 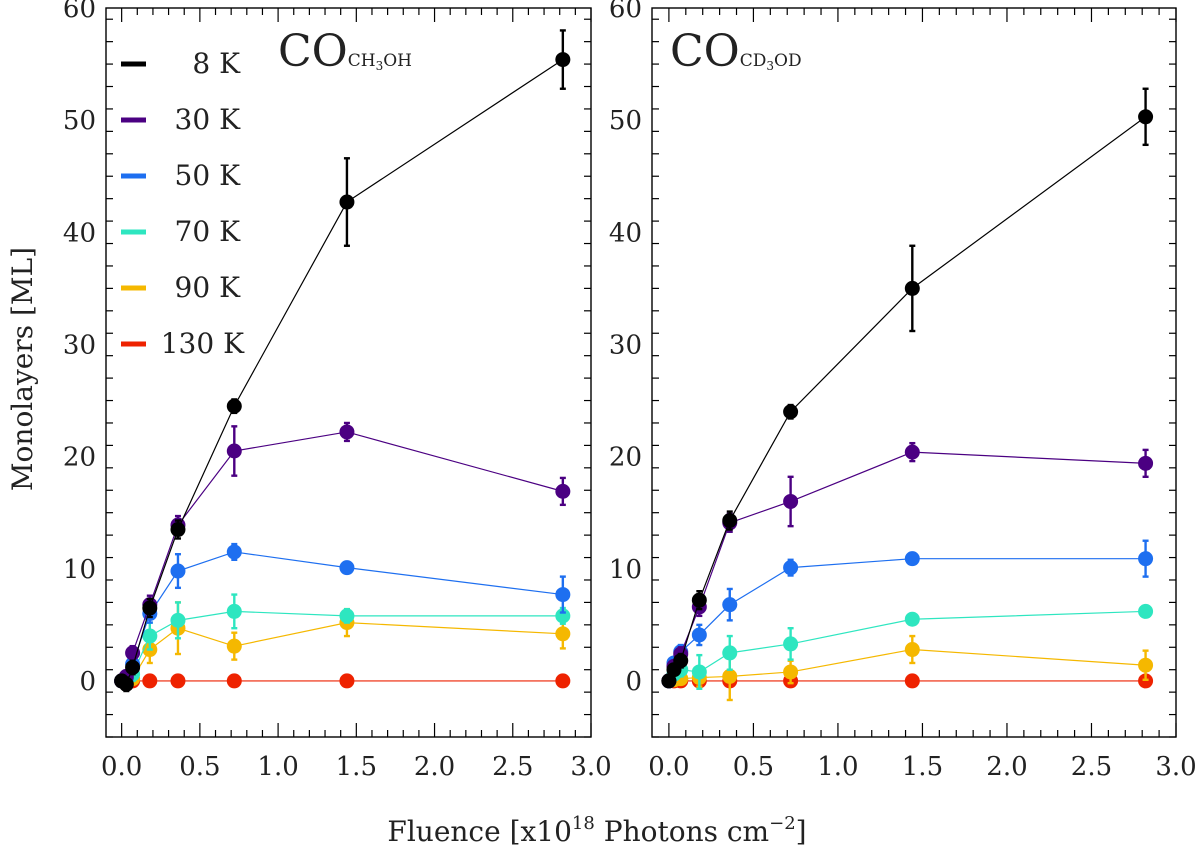 I want to click on panel-title-sub3: OH, so click(x=397, y=61).